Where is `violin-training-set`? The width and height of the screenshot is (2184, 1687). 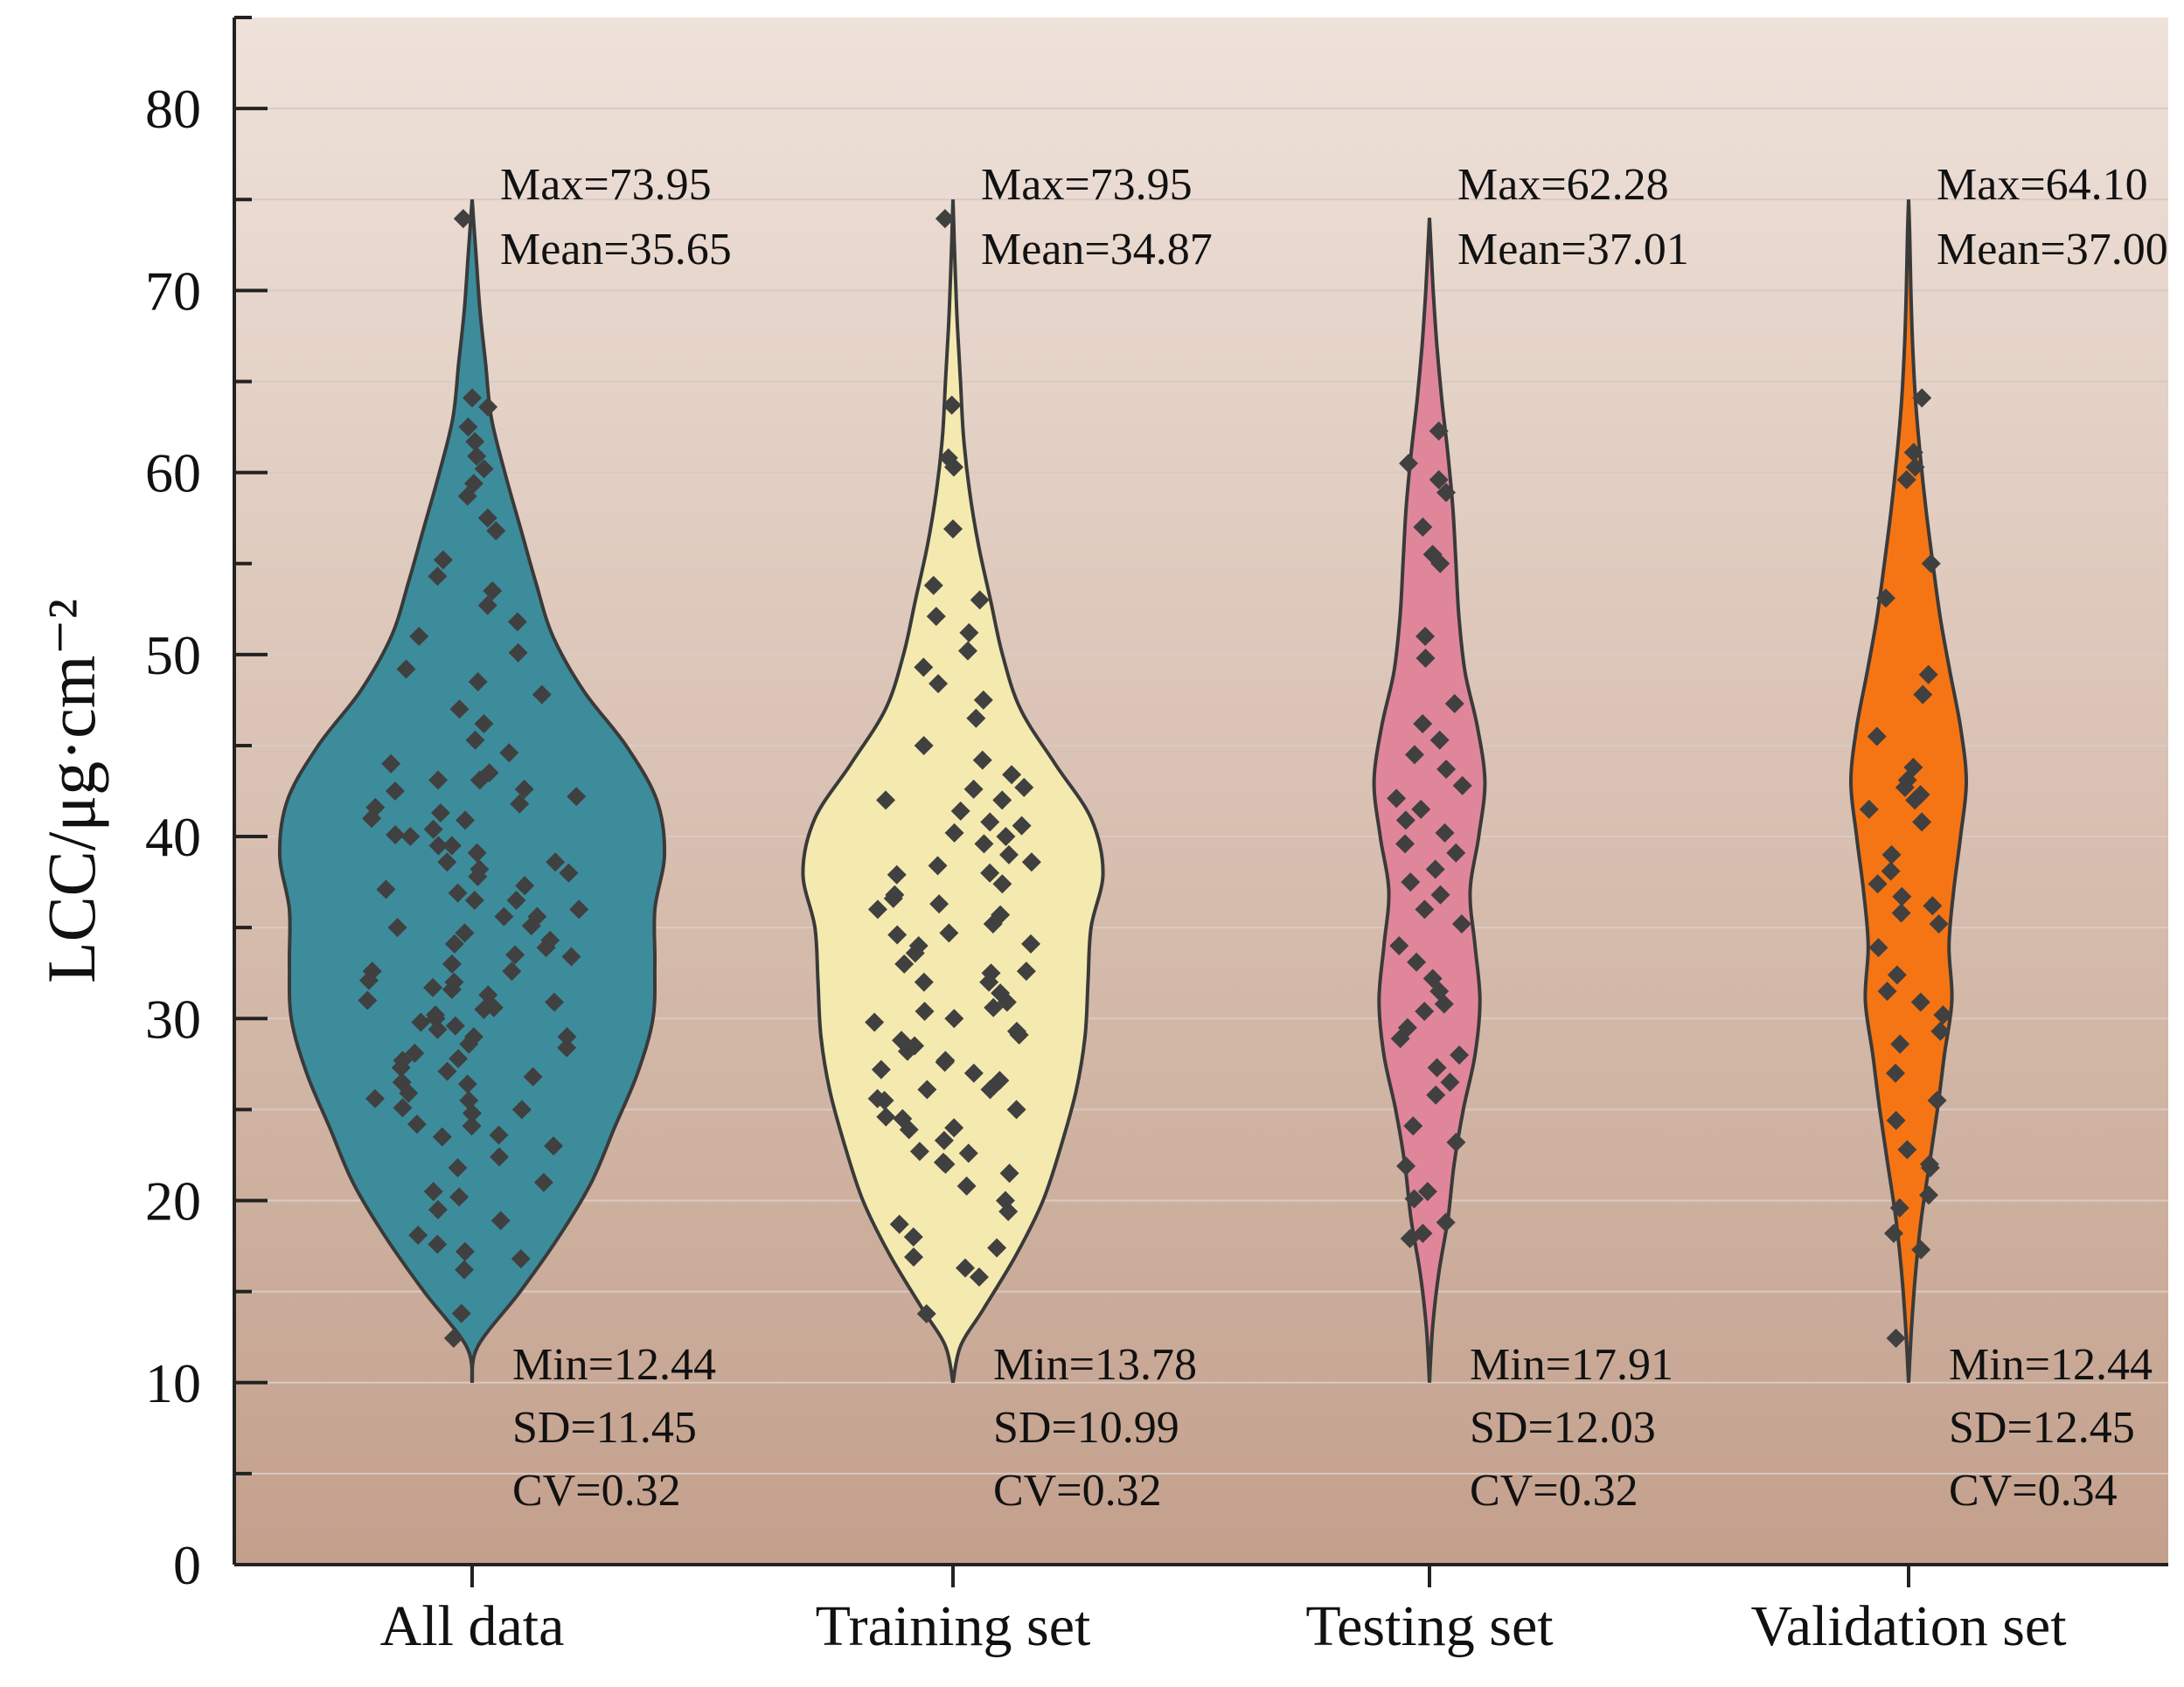
violin-training-set is located at coordinates (953, 791).